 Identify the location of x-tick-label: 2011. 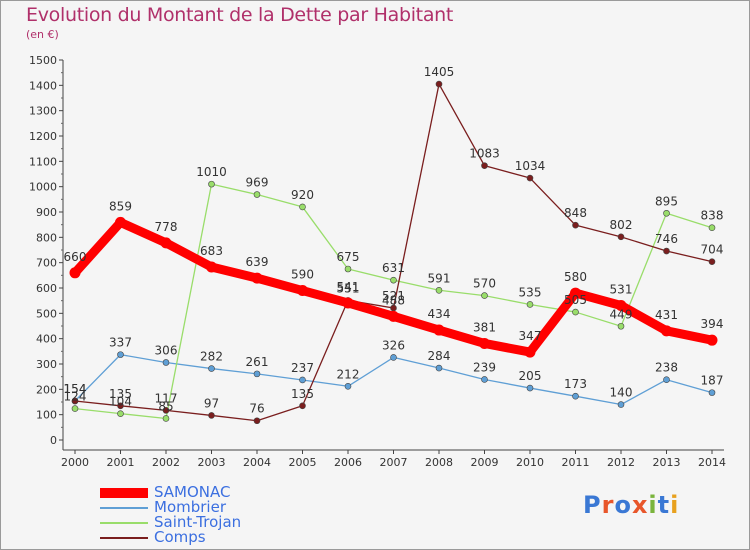
(576, 462).